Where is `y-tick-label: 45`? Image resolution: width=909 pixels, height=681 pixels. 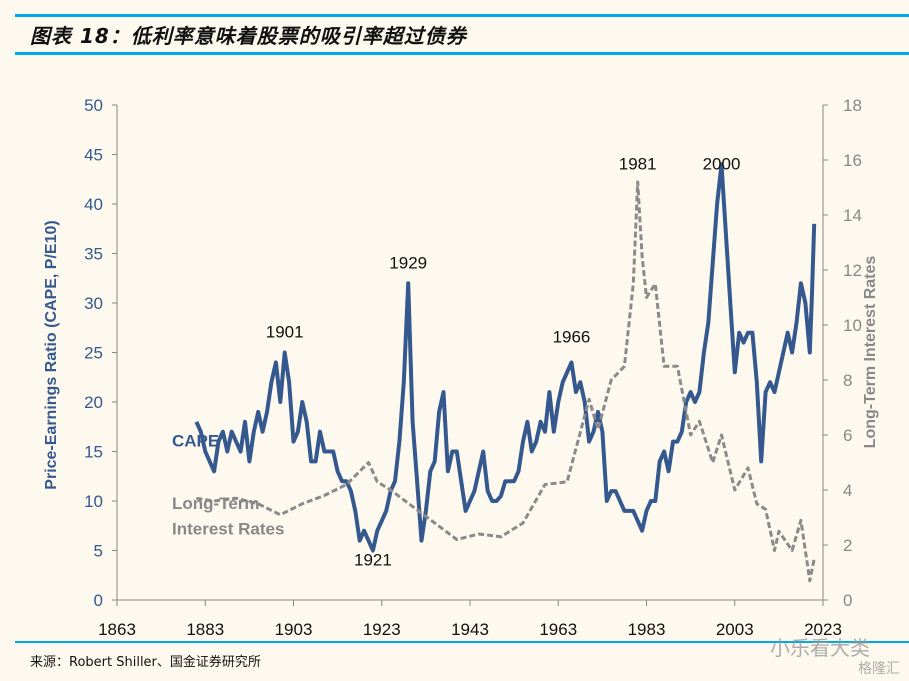 y-tick-label: 45 is located at coordinates (93, 155).